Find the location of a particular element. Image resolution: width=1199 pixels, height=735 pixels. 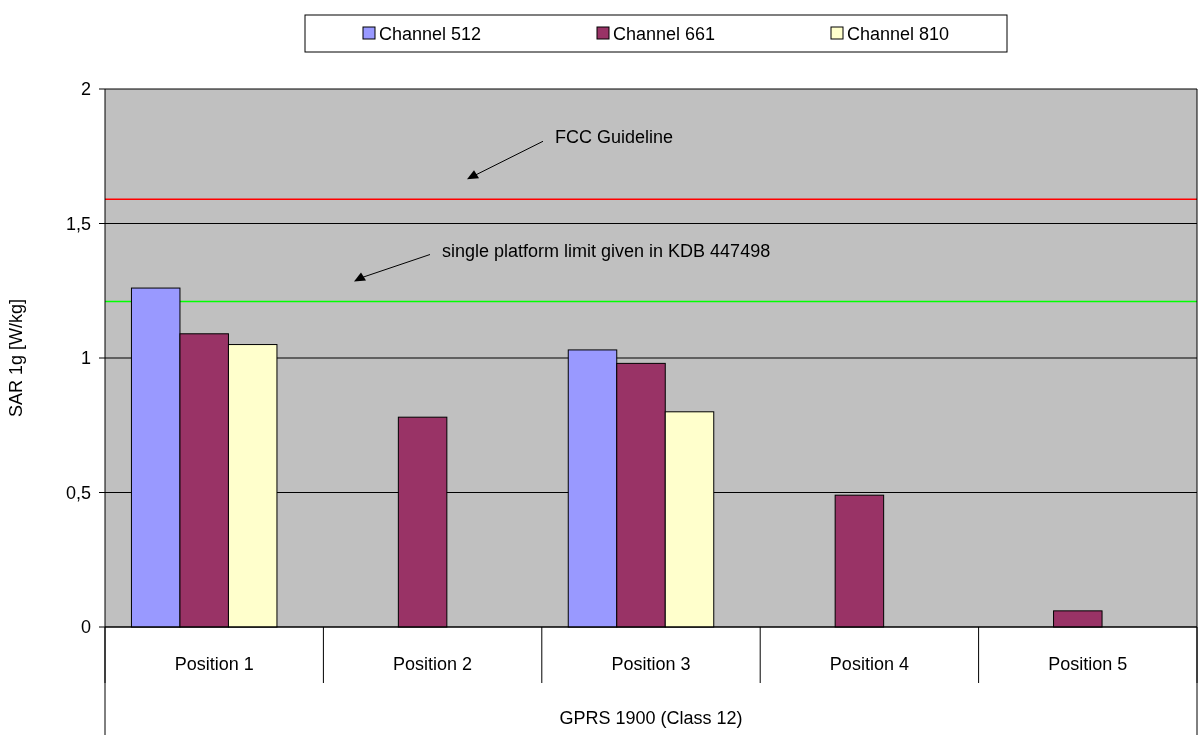

legend-label: Channel 810 is located at coordinates (898, 34).